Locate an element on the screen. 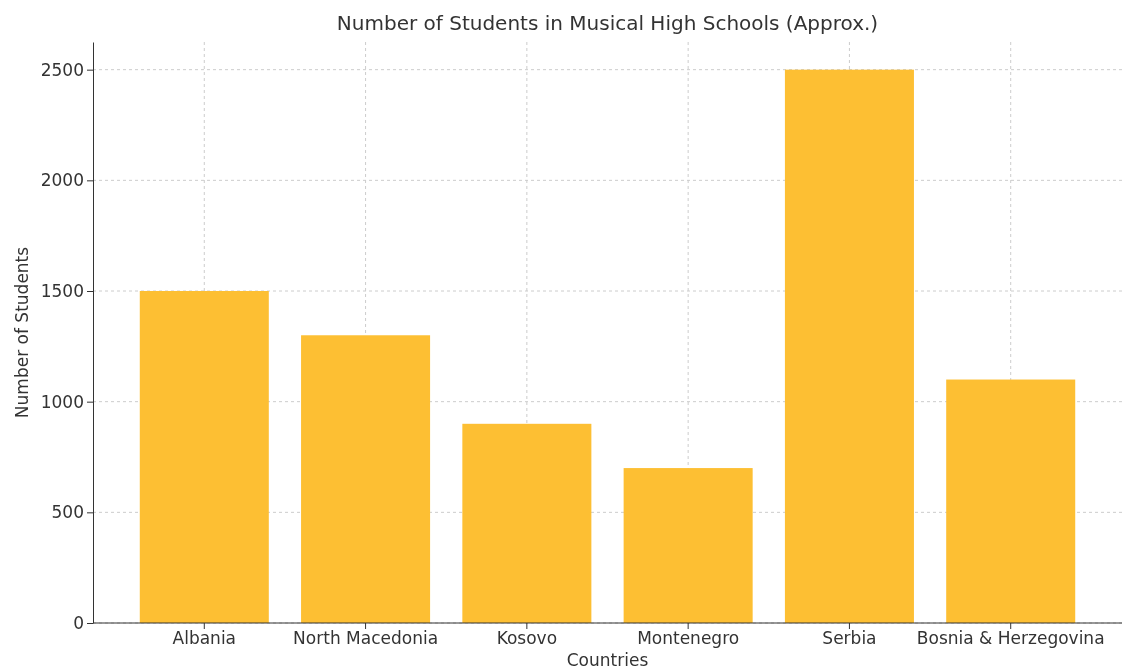  y-tick-label: 2000 is located at coordinates (62, 180).